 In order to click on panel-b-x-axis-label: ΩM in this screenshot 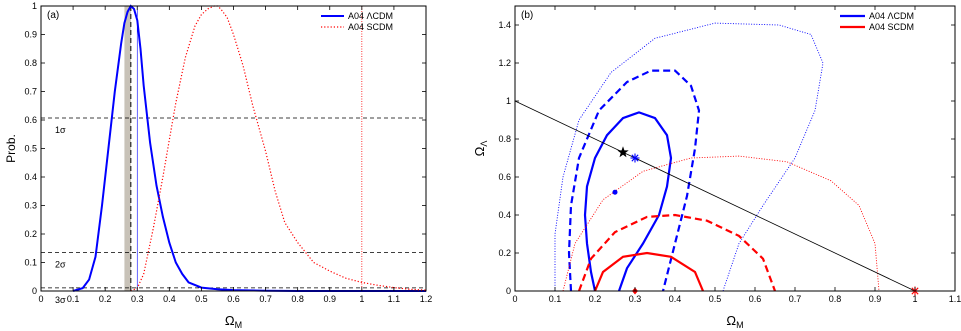, I will do `click(734, 321)`.